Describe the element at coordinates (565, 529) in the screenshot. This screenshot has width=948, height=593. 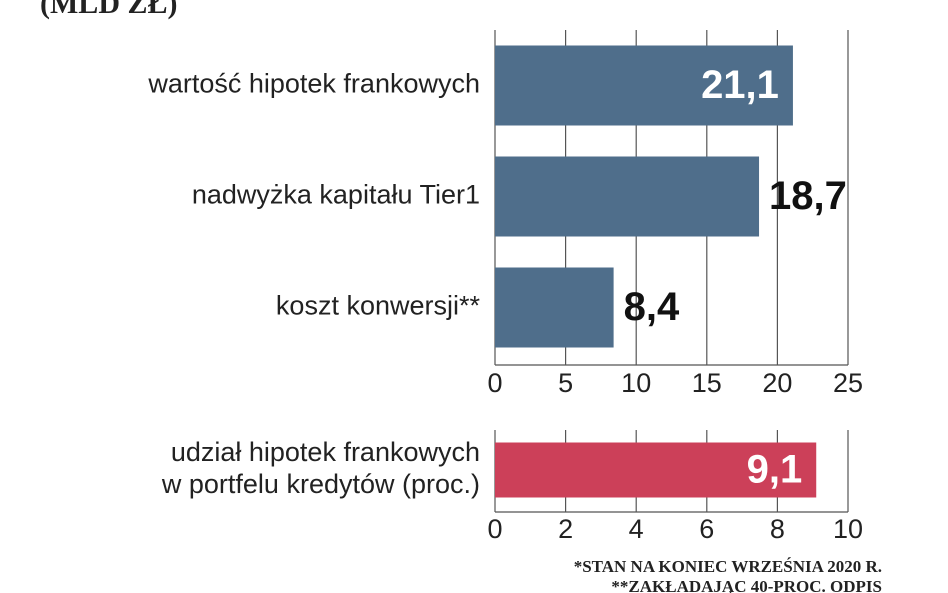
I see `x-tick-label: 2` at that location.